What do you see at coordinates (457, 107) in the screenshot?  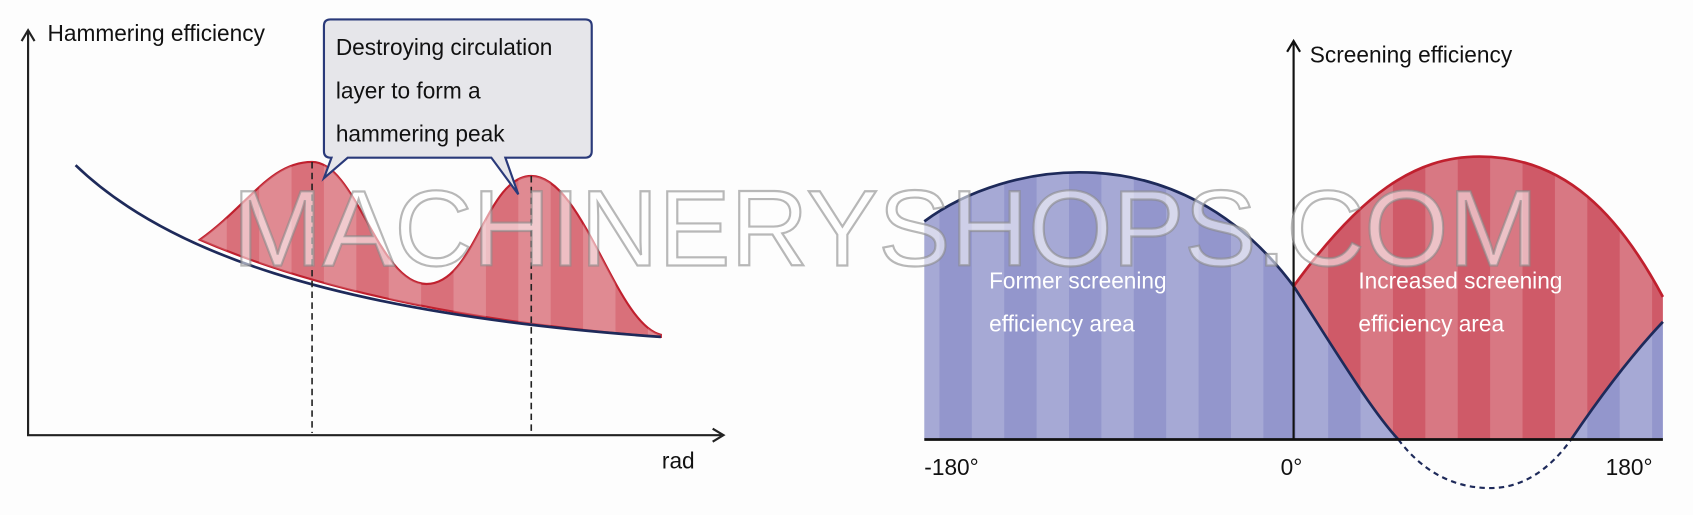 I see `callout` at bounding box center [457, 107].